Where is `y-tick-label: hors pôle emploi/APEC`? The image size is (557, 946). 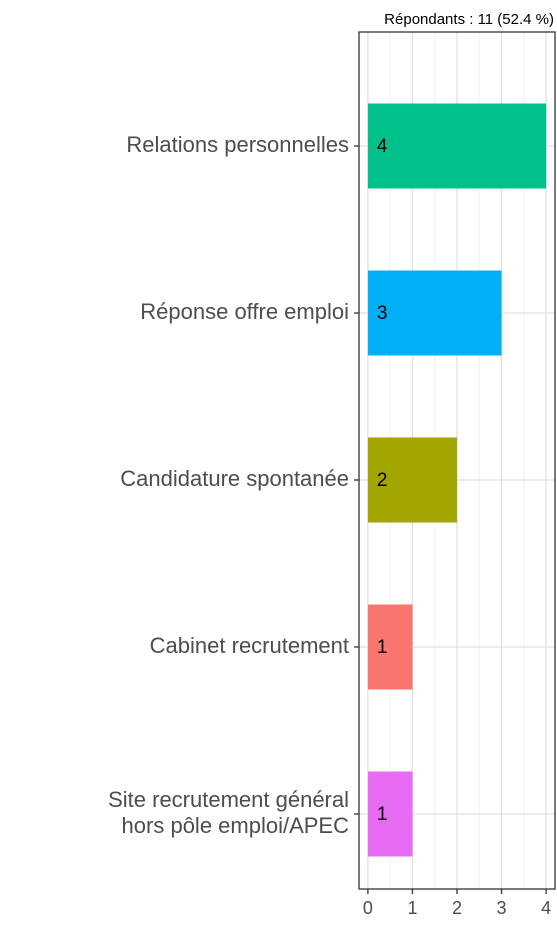
y-tick-label: hors pôle emploi/APEC is located at coordinates (236, 825).